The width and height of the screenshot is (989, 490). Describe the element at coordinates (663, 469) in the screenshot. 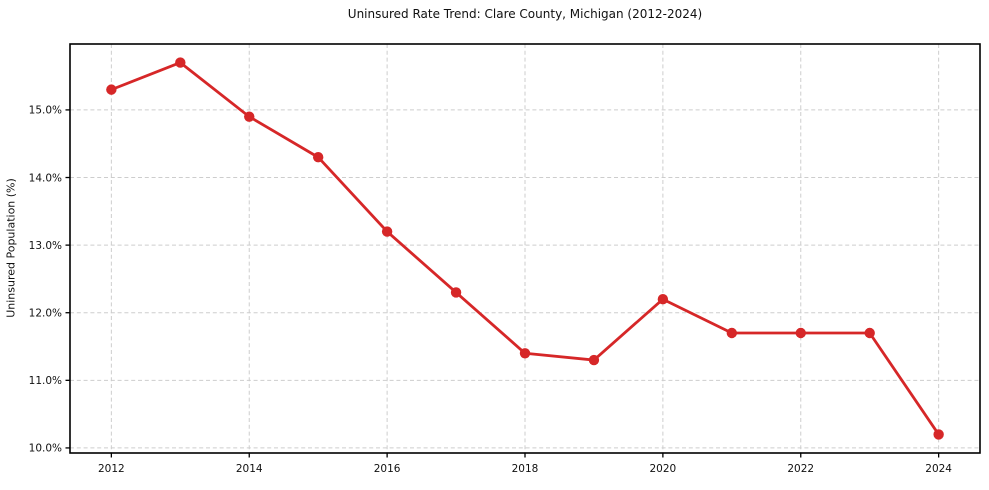

I see `x-tick-label: 2020` at that location.